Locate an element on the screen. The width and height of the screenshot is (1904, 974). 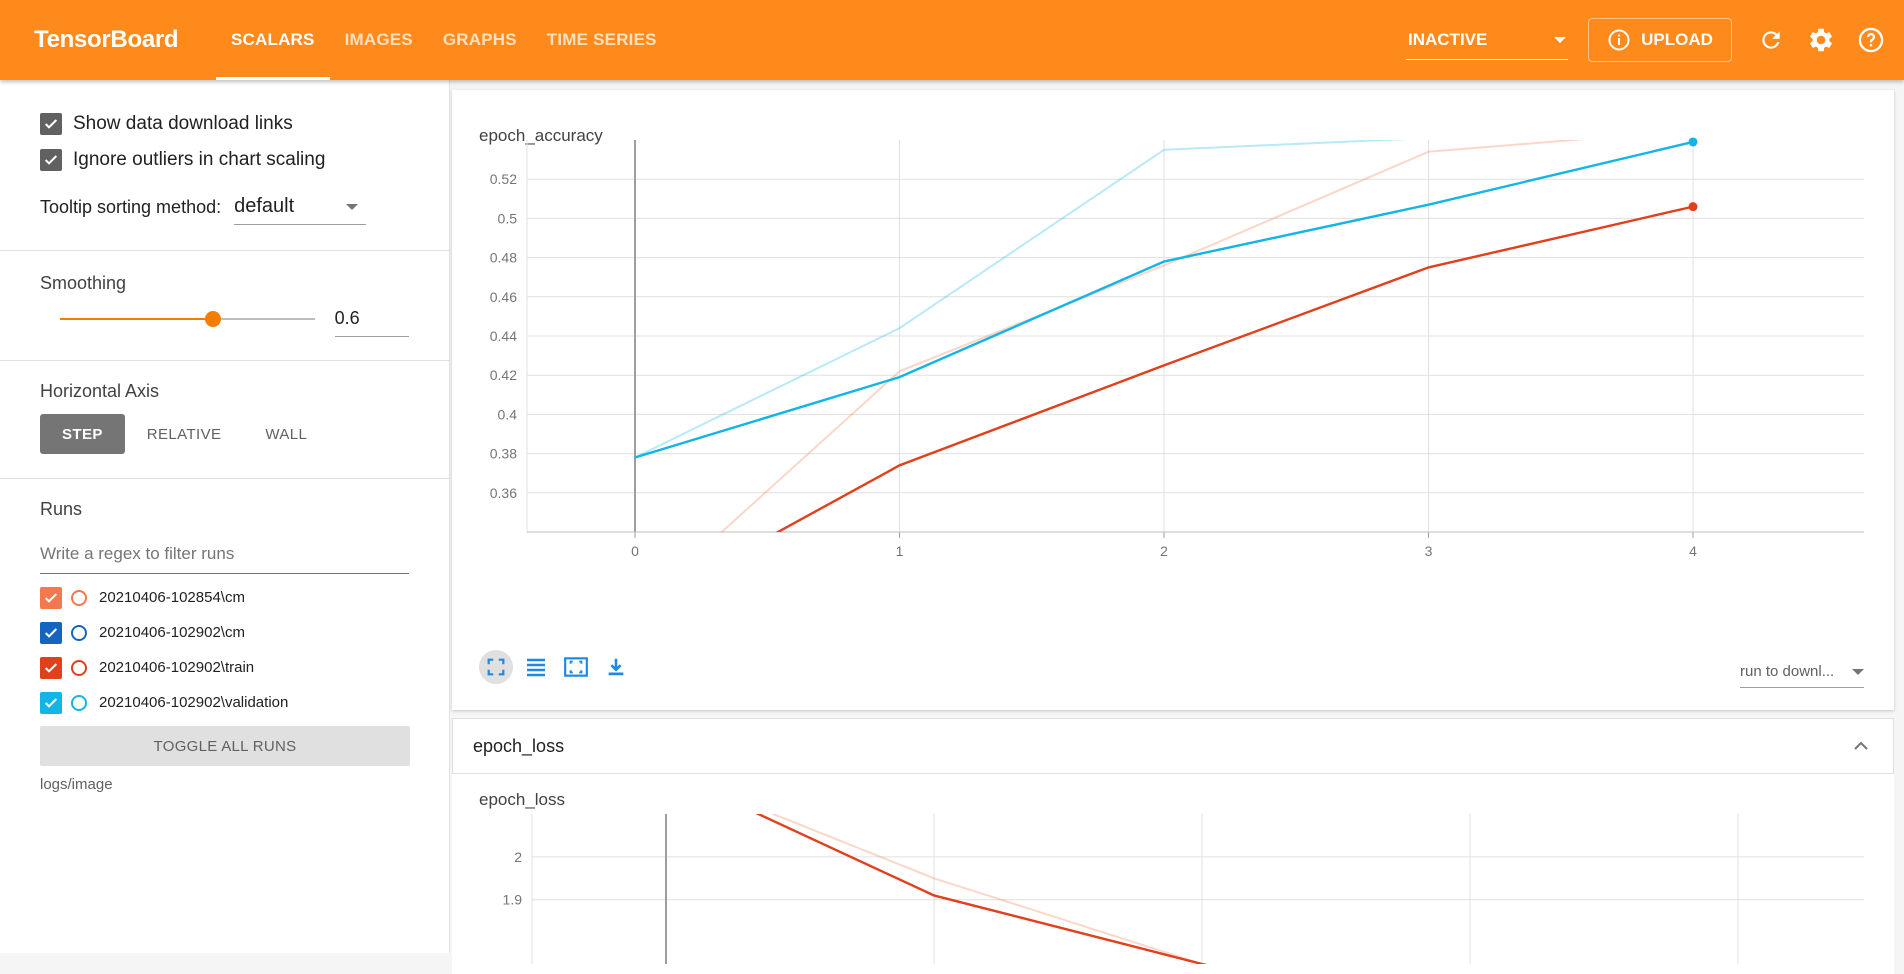
run-name: 20210406-102902\validation is located at coordinates (194, 702).